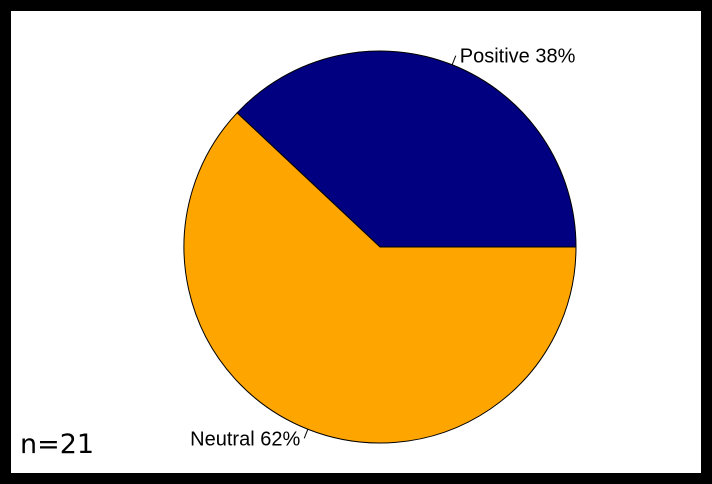  I want to click on slice-label-positive: Positive 38%, so click(518, 57).